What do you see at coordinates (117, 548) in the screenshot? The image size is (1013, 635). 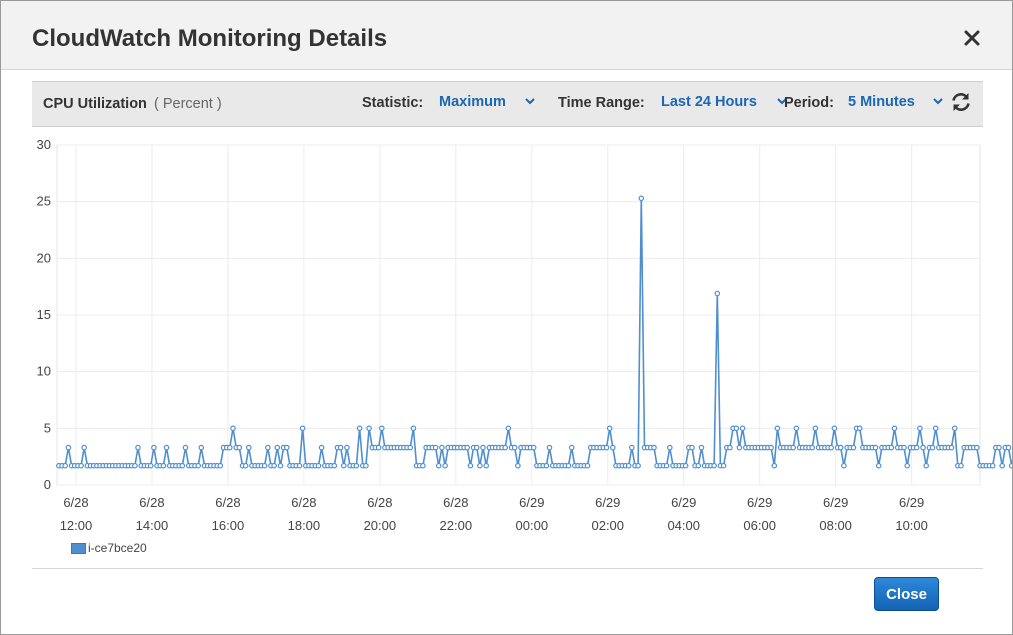 I see `legend-label: i-ce7bce20` at bounding box center [117, 548].